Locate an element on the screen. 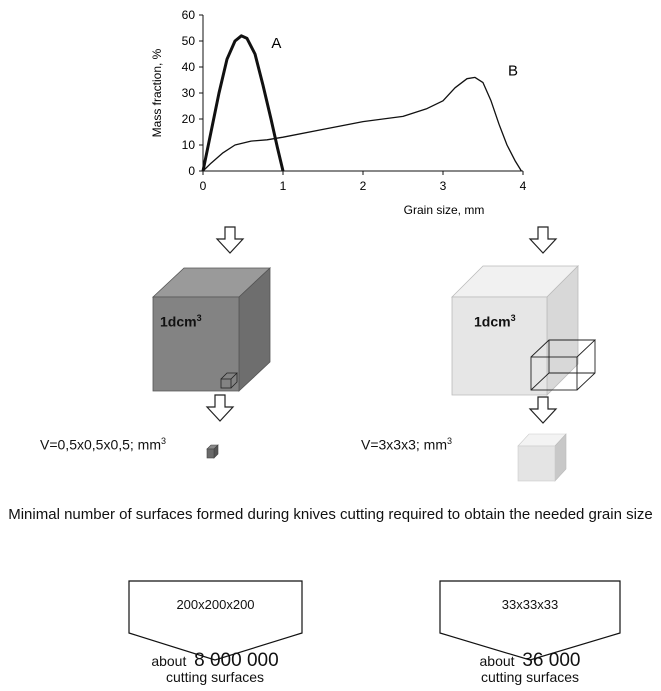 The height and width of the screenshot is (691, 661). x-tick-label: 2 is located at coordinates (363, 186).